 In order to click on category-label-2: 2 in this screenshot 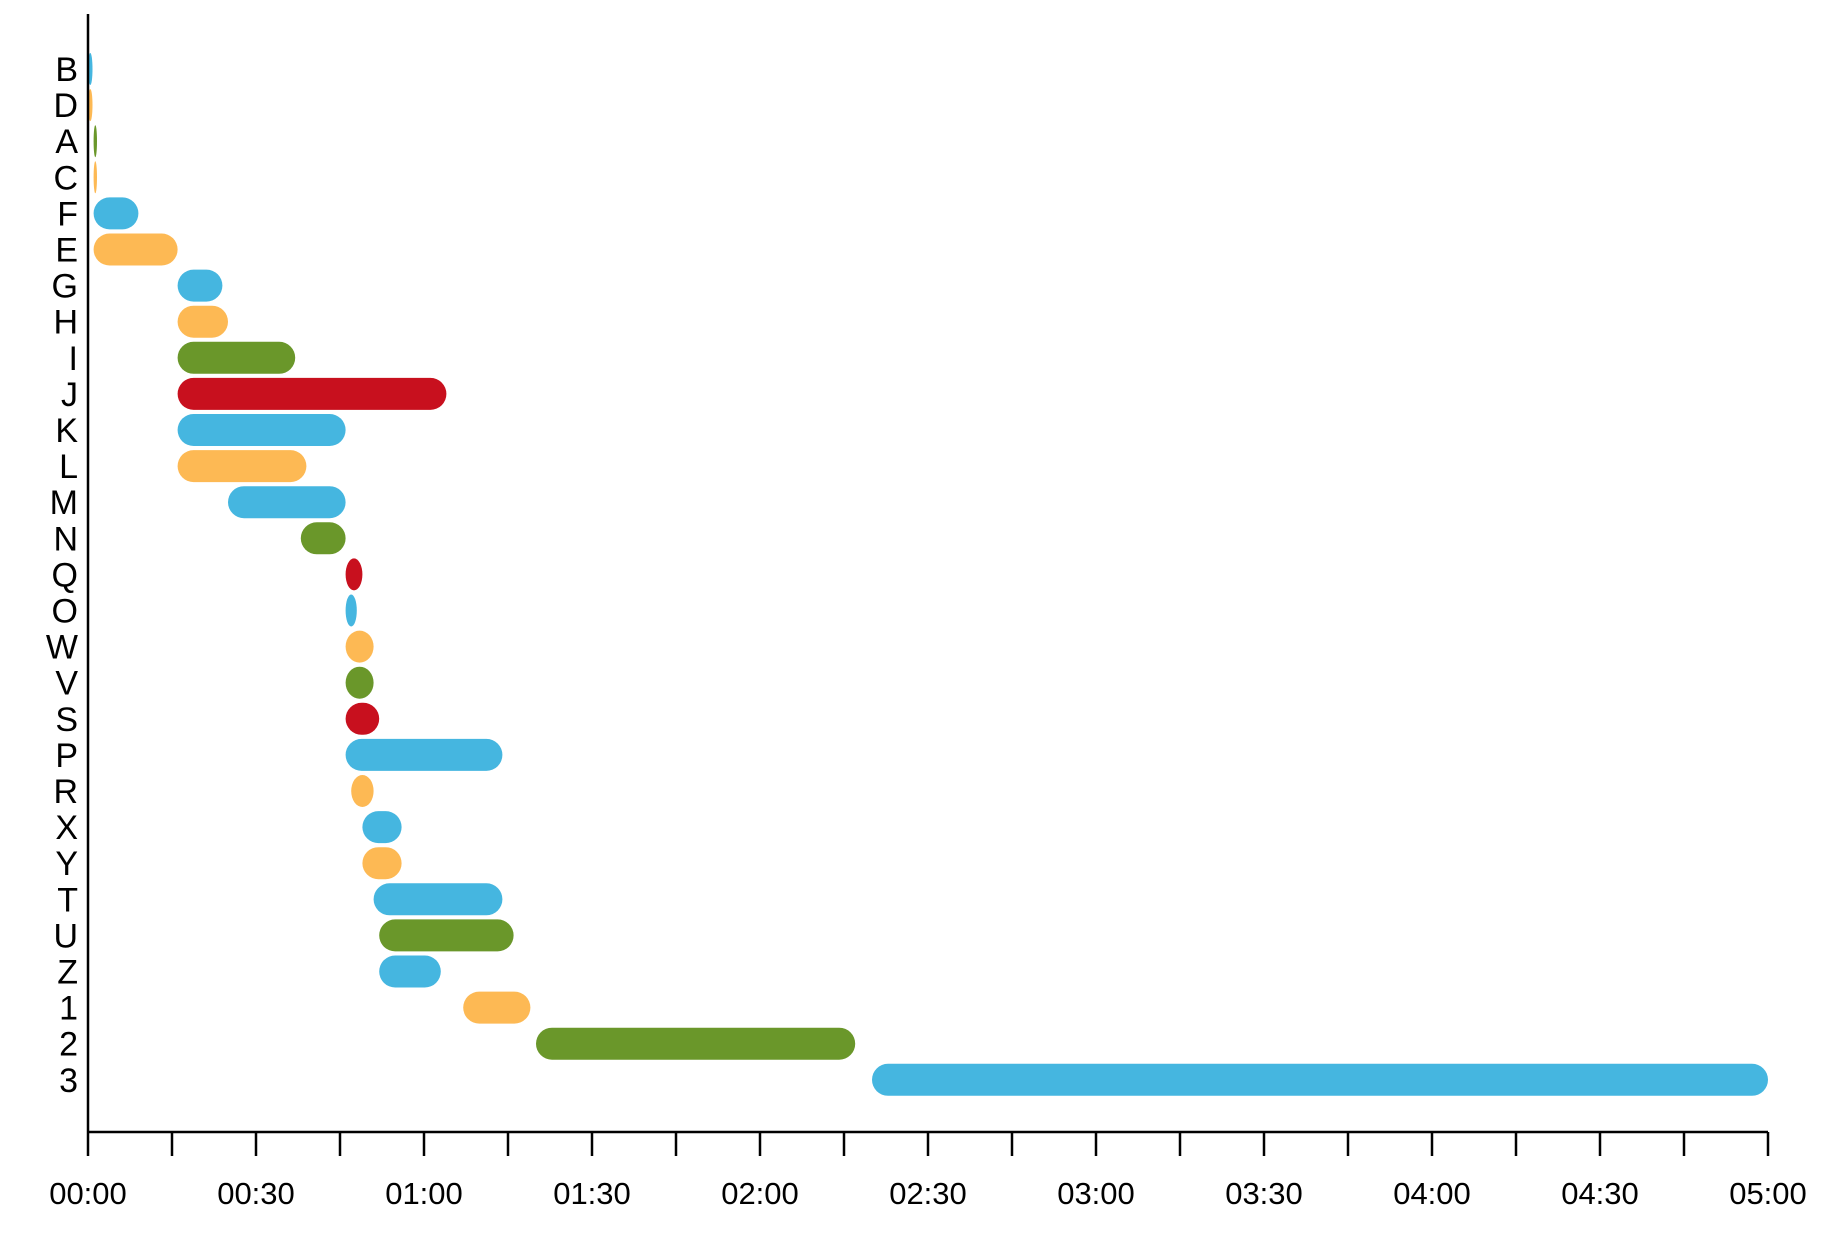, I will do `click(68, 1045)`.